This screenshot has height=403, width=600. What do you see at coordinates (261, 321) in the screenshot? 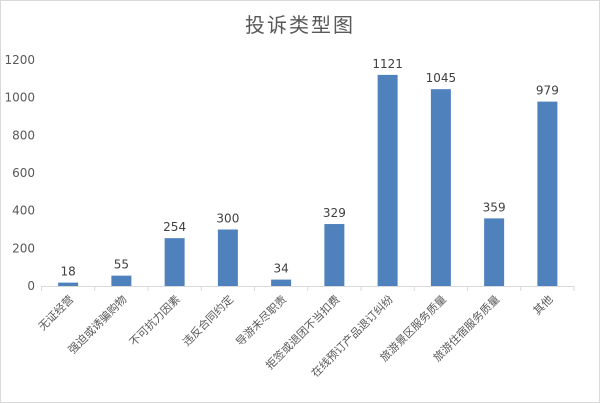
I see `x-tick-label: 导游未尽职责` at bounding box center [261, 321].